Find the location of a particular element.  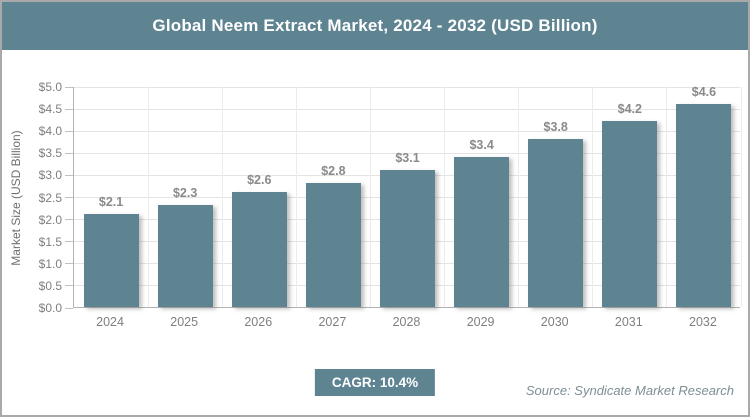

bar-2027 is located at coordinates (333, 245).